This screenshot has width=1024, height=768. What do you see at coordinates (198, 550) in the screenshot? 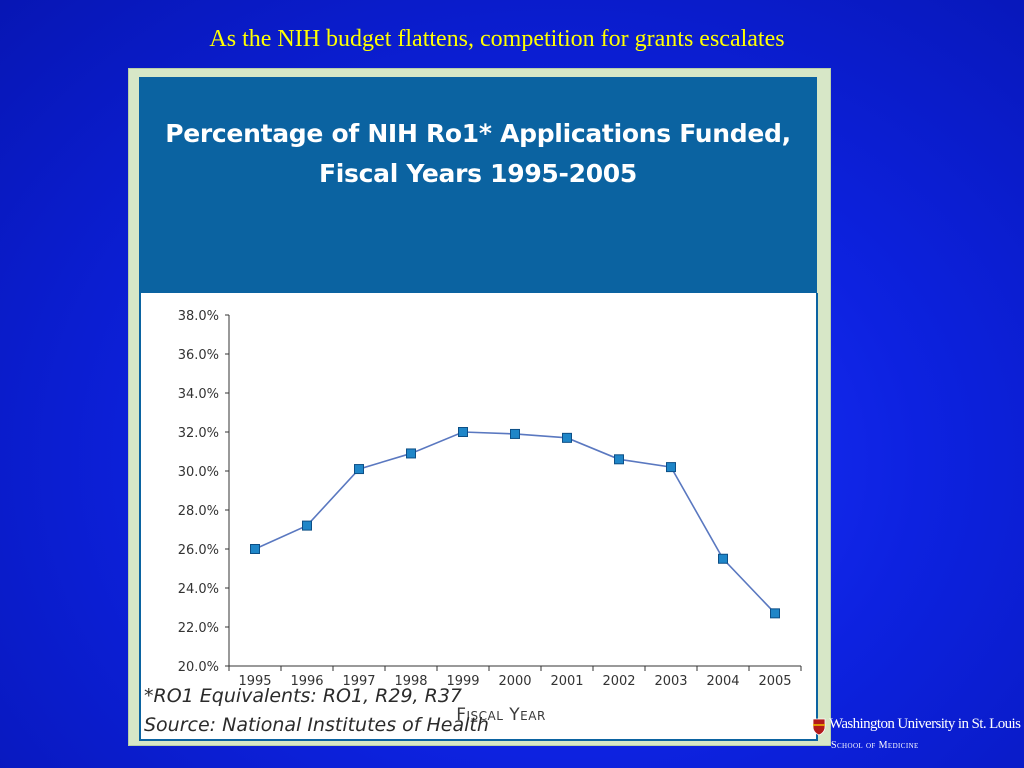
I see `y-tick-label: 26.0%` at bounding box center [198, 550].